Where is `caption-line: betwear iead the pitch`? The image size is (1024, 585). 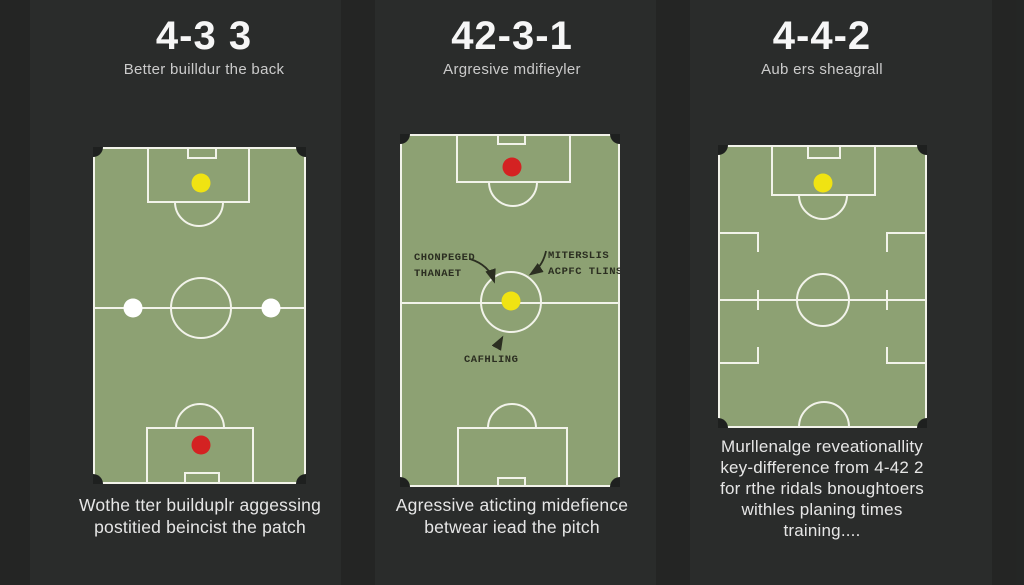 caption-line: betwear iead the pitch is located at coordinates (512, 527).